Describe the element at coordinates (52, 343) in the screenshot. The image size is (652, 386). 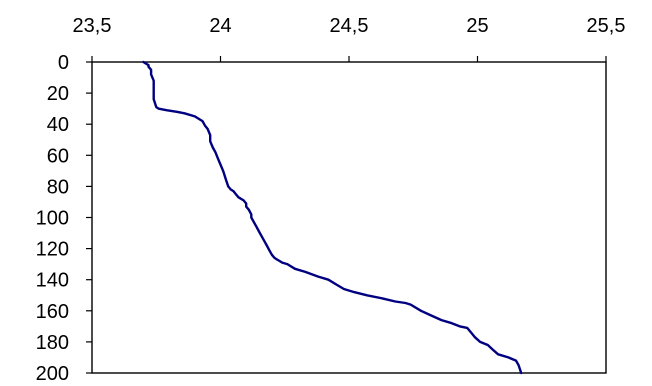
I see `y-tick-label: 180` at that location.